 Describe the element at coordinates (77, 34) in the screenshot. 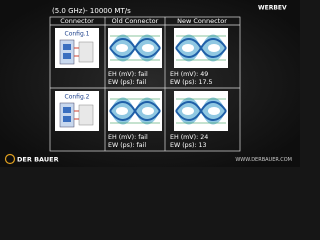

I see `config-label: Config.1` at that location.